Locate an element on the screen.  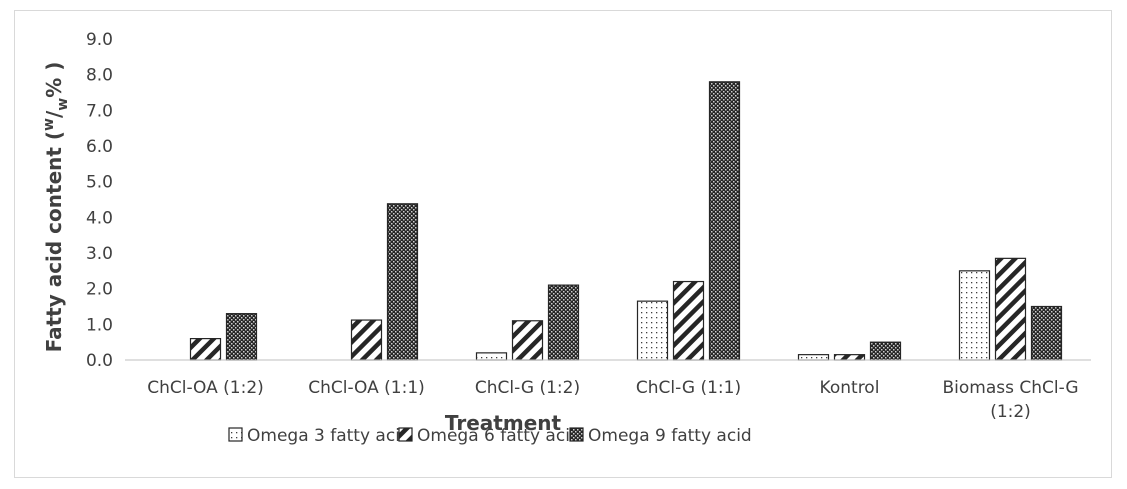
y-tick-label: 1.0 is located at coordinates (99, 325).